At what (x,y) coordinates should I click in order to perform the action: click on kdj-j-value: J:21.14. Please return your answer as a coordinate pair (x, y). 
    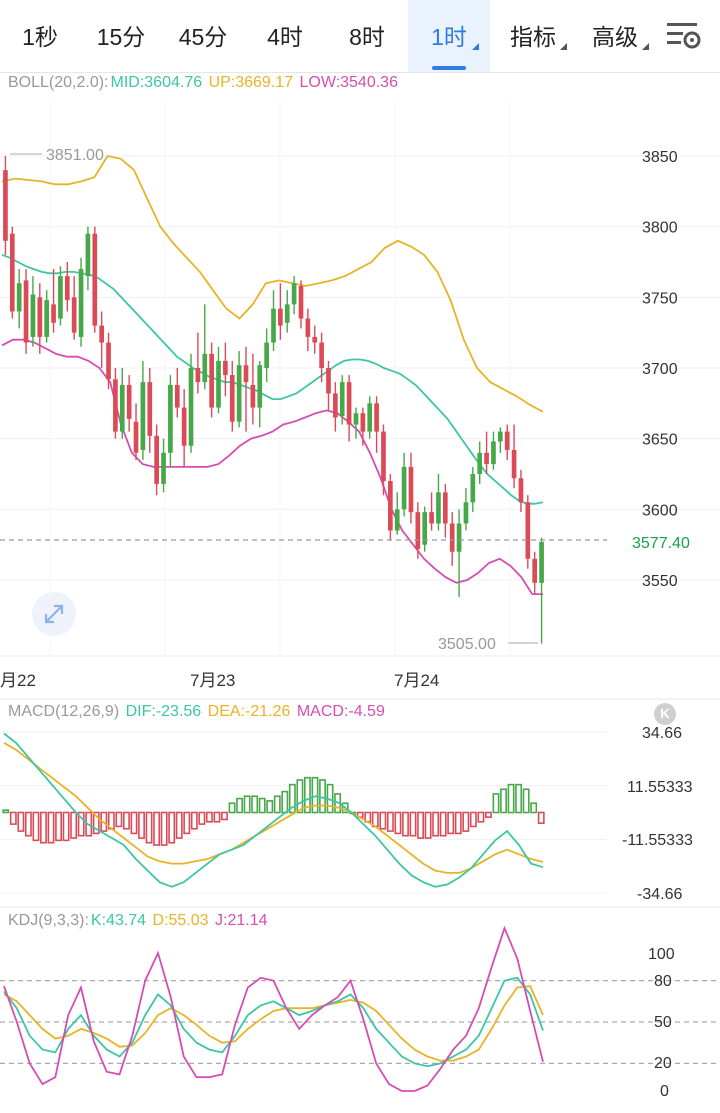
    Looking at the image, I should click on (241, 920).